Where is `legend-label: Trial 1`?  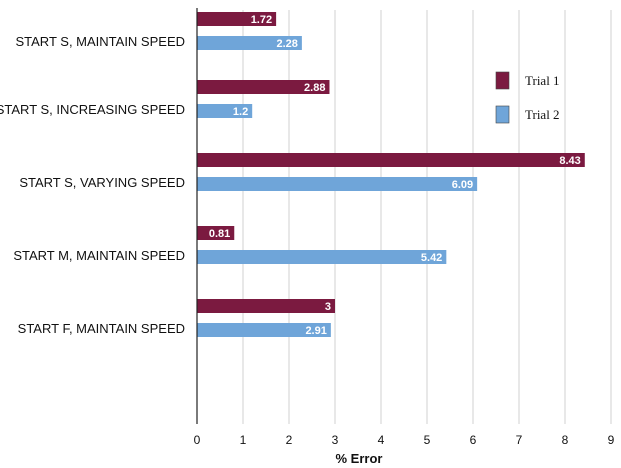 legend-label: Trial 1 is located at coordinates (542, 80).